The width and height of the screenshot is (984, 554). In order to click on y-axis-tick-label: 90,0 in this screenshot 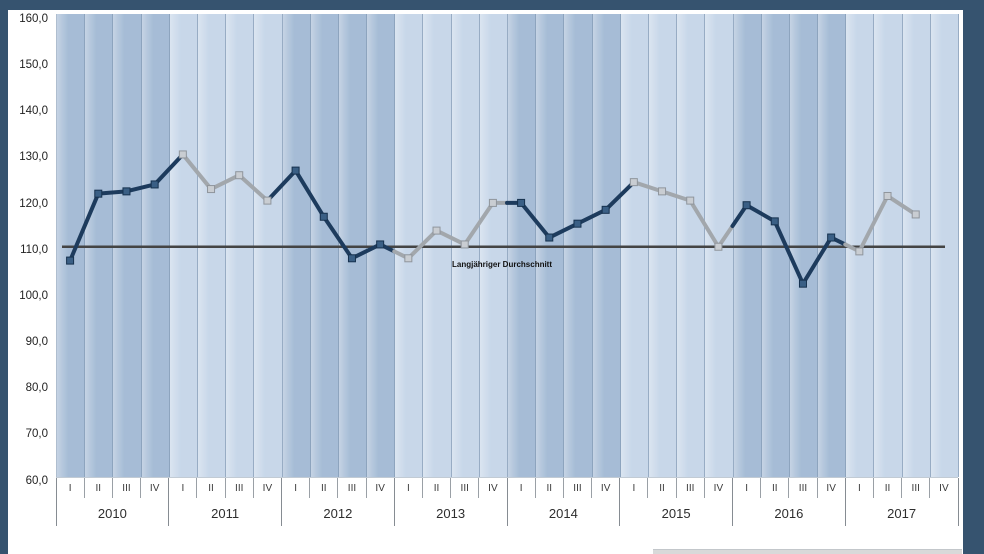, I will do `click(36, 342)`.